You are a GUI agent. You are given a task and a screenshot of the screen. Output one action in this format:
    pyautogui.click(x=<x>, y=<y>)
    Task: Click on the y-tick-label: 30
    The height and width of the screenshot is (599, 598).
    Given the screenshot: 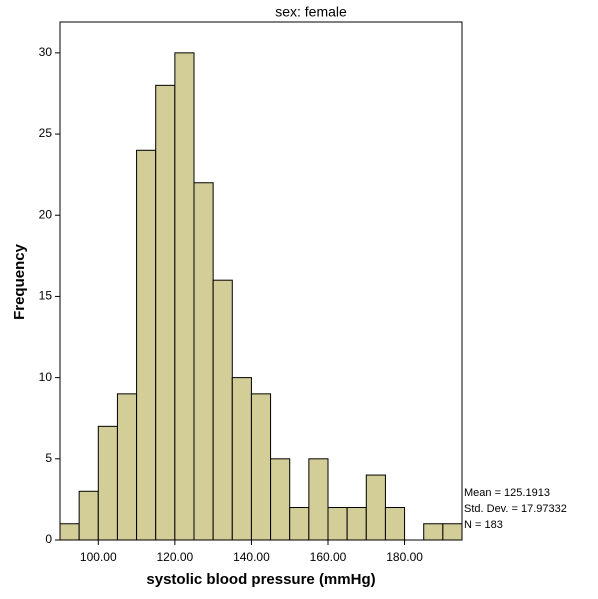 What is the action you would take?
    pyautogui.click(x=46, y=52)
    